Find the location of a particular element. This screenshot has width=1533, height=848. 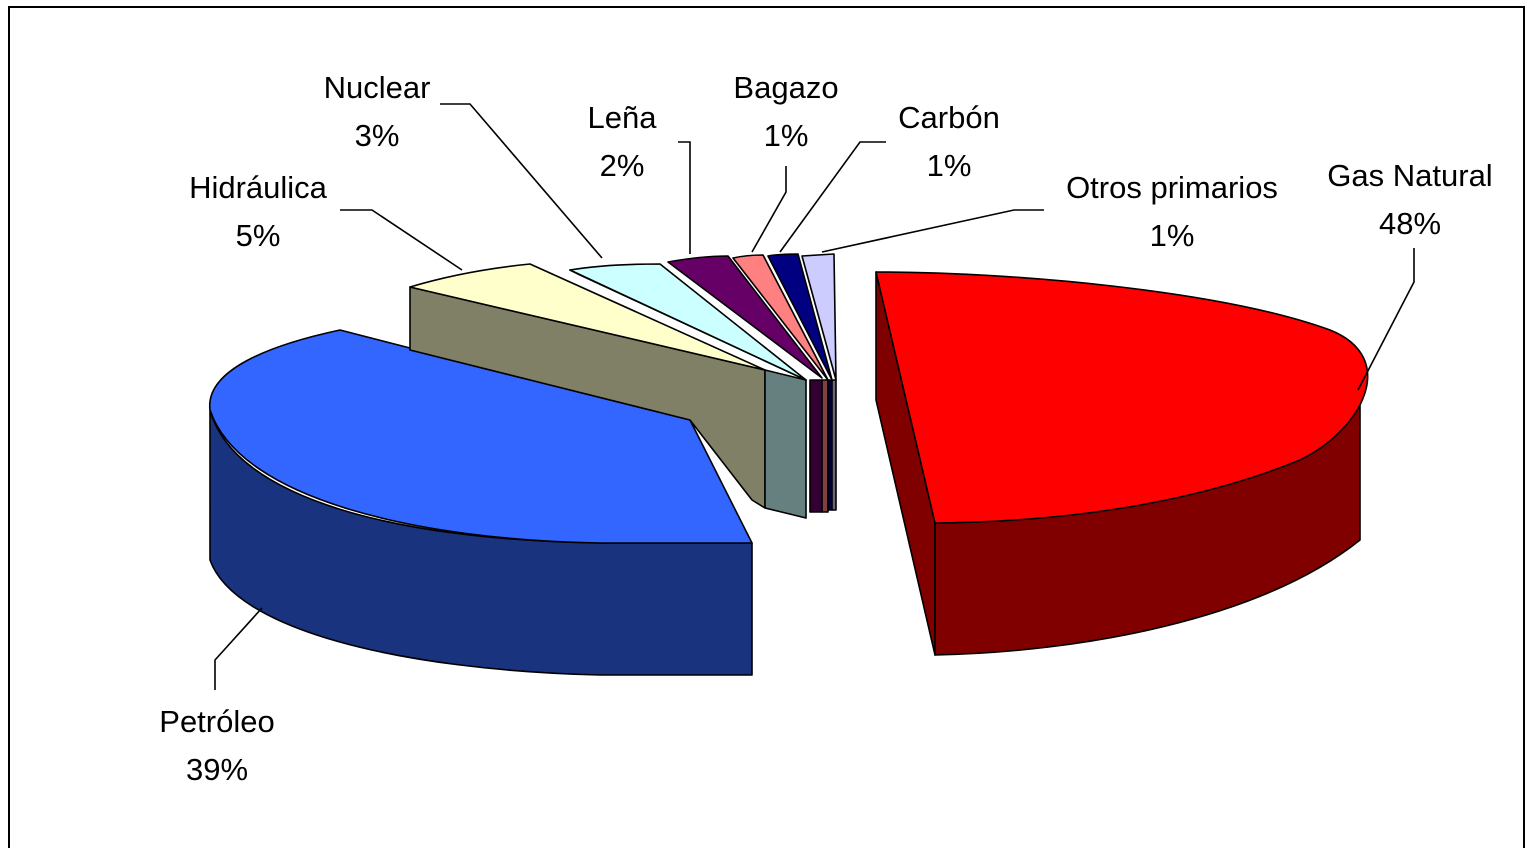

slice-lena is located at coordinates (745, 384).